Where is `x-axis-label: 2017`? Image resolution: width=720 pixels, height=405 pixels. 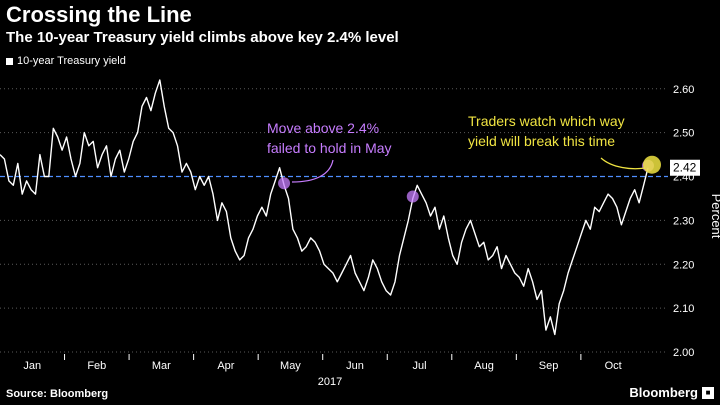
x-axis-label: 2017 is located at coordinates (330, 382).